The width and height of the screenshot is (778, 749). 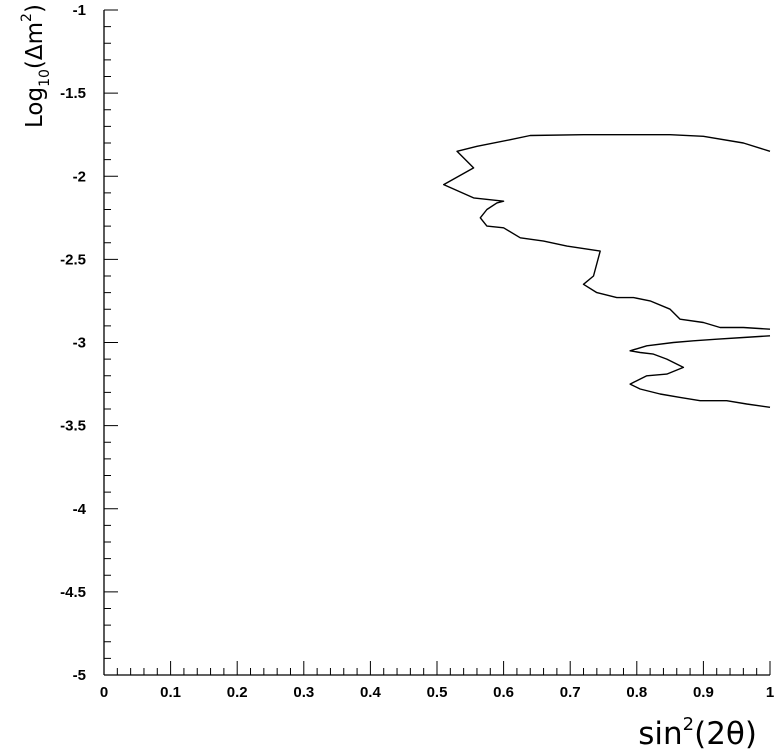 What do you see at coordinates (437, 692) in the screenshot?
I see `x-tick-label: 0.5` at bounding box center [437, 692].